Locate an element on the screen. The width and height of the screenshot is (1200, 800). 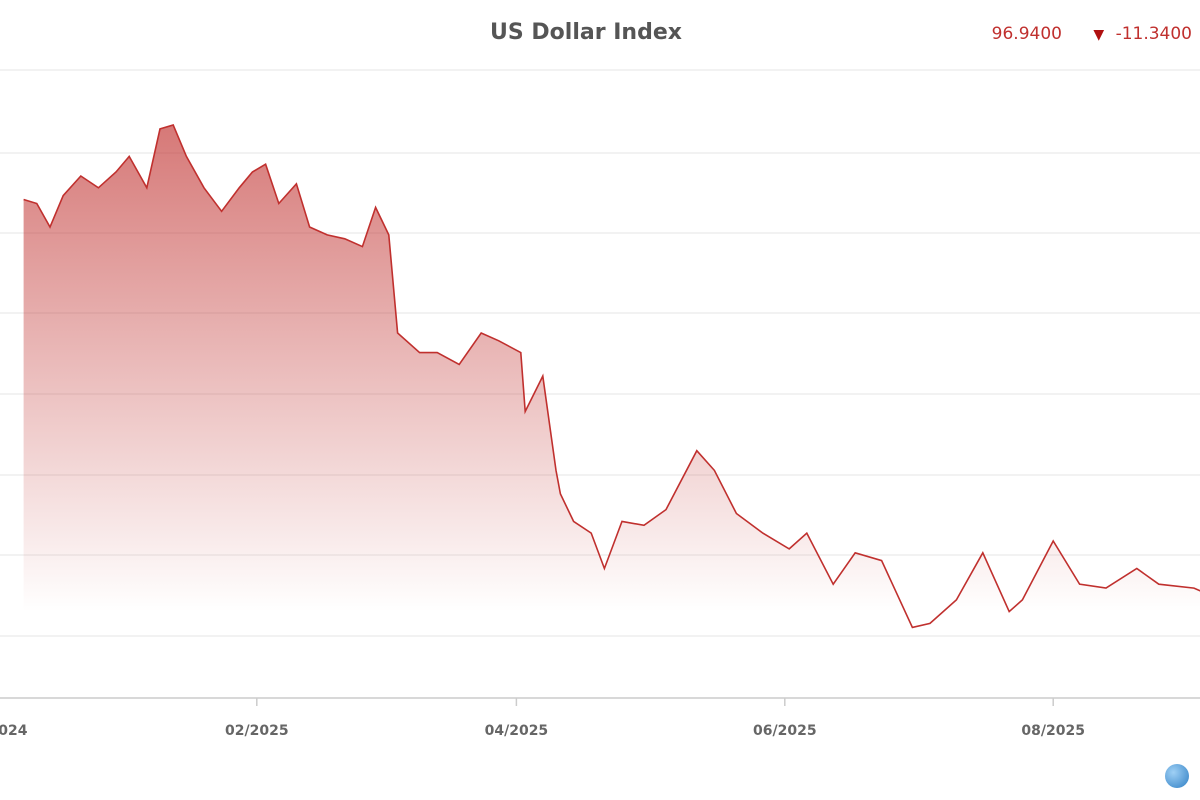
brand-logo: 2 is located at coordinates (1182, 776).